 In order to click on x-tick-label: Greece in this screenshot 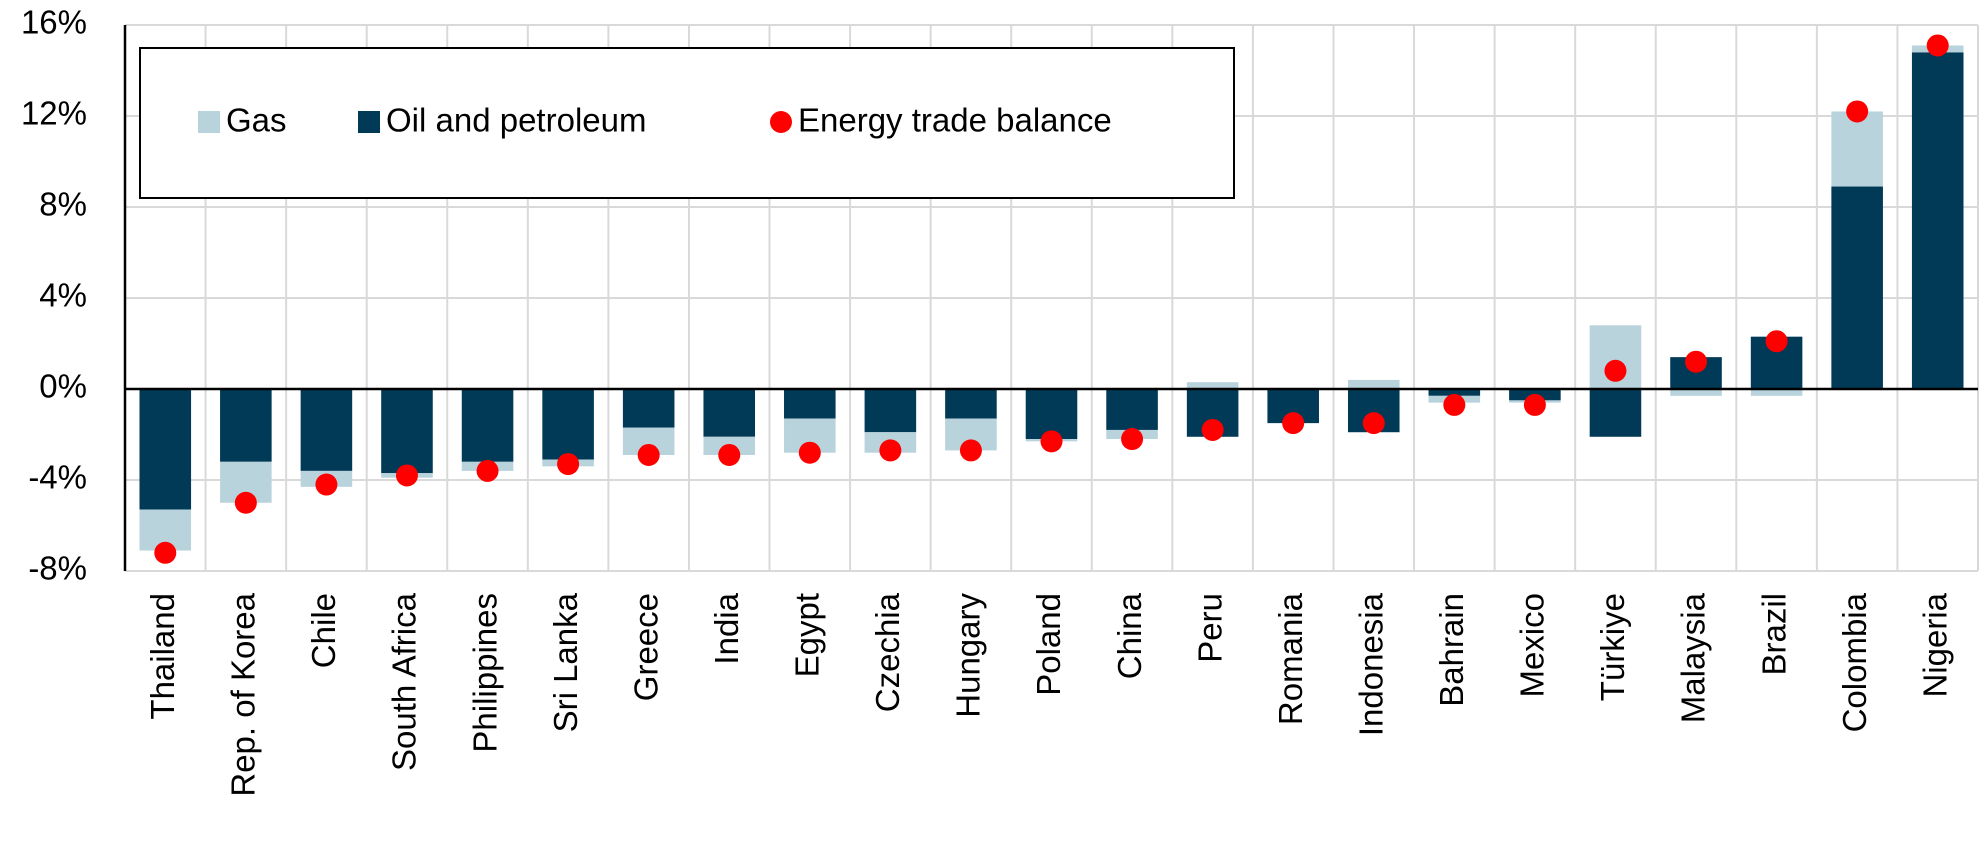, I will do `click(645, 647)`.